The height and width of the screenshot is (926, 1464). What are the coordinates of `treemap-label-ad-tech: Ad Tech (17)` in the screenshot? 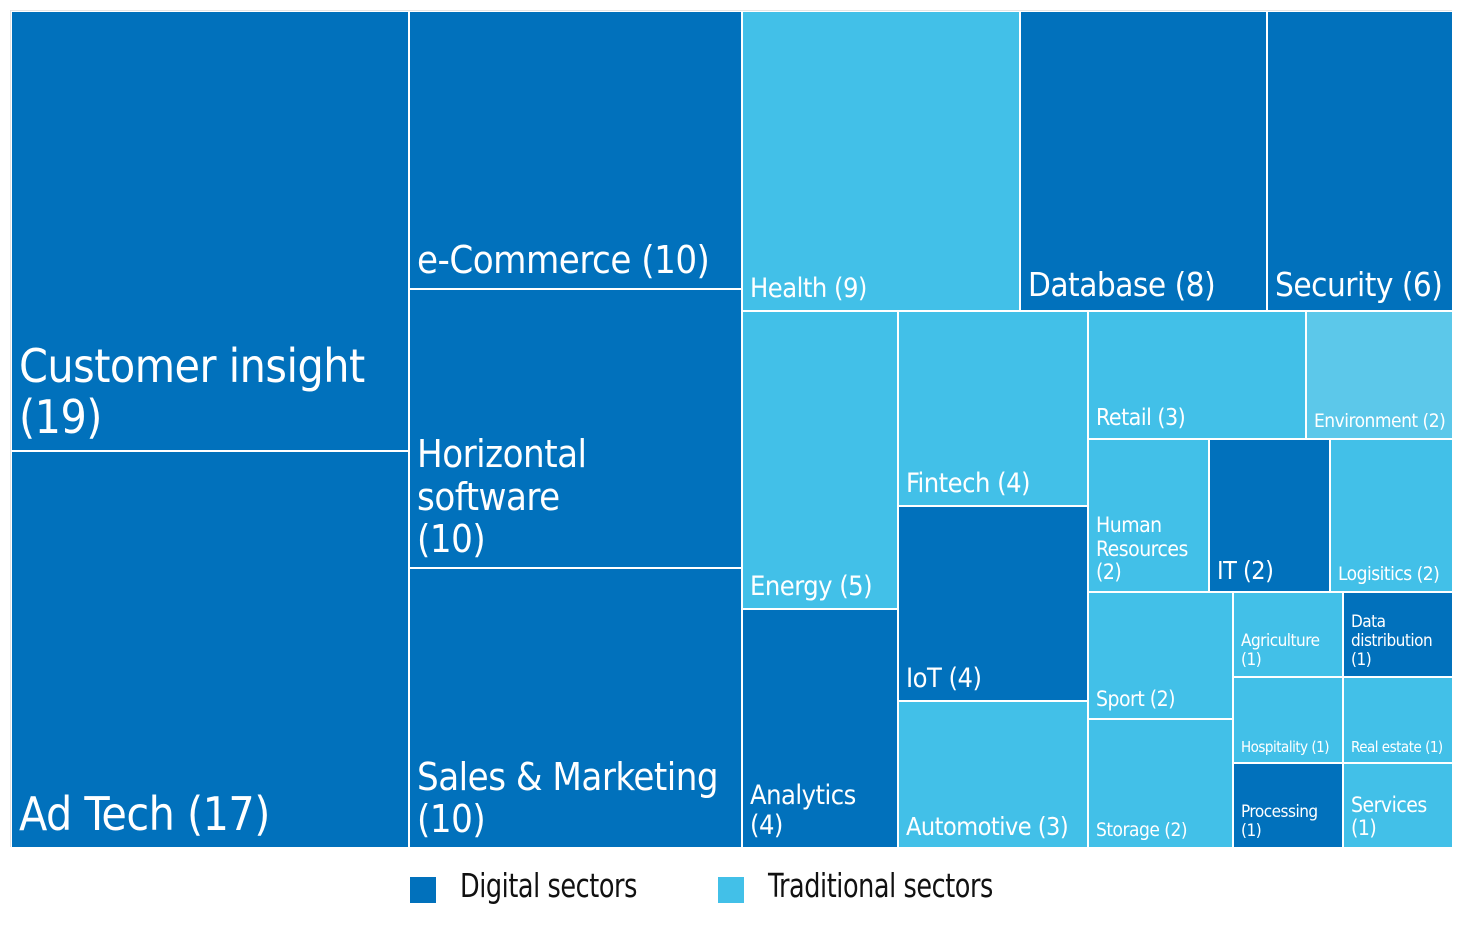 It's located at (144, 814).